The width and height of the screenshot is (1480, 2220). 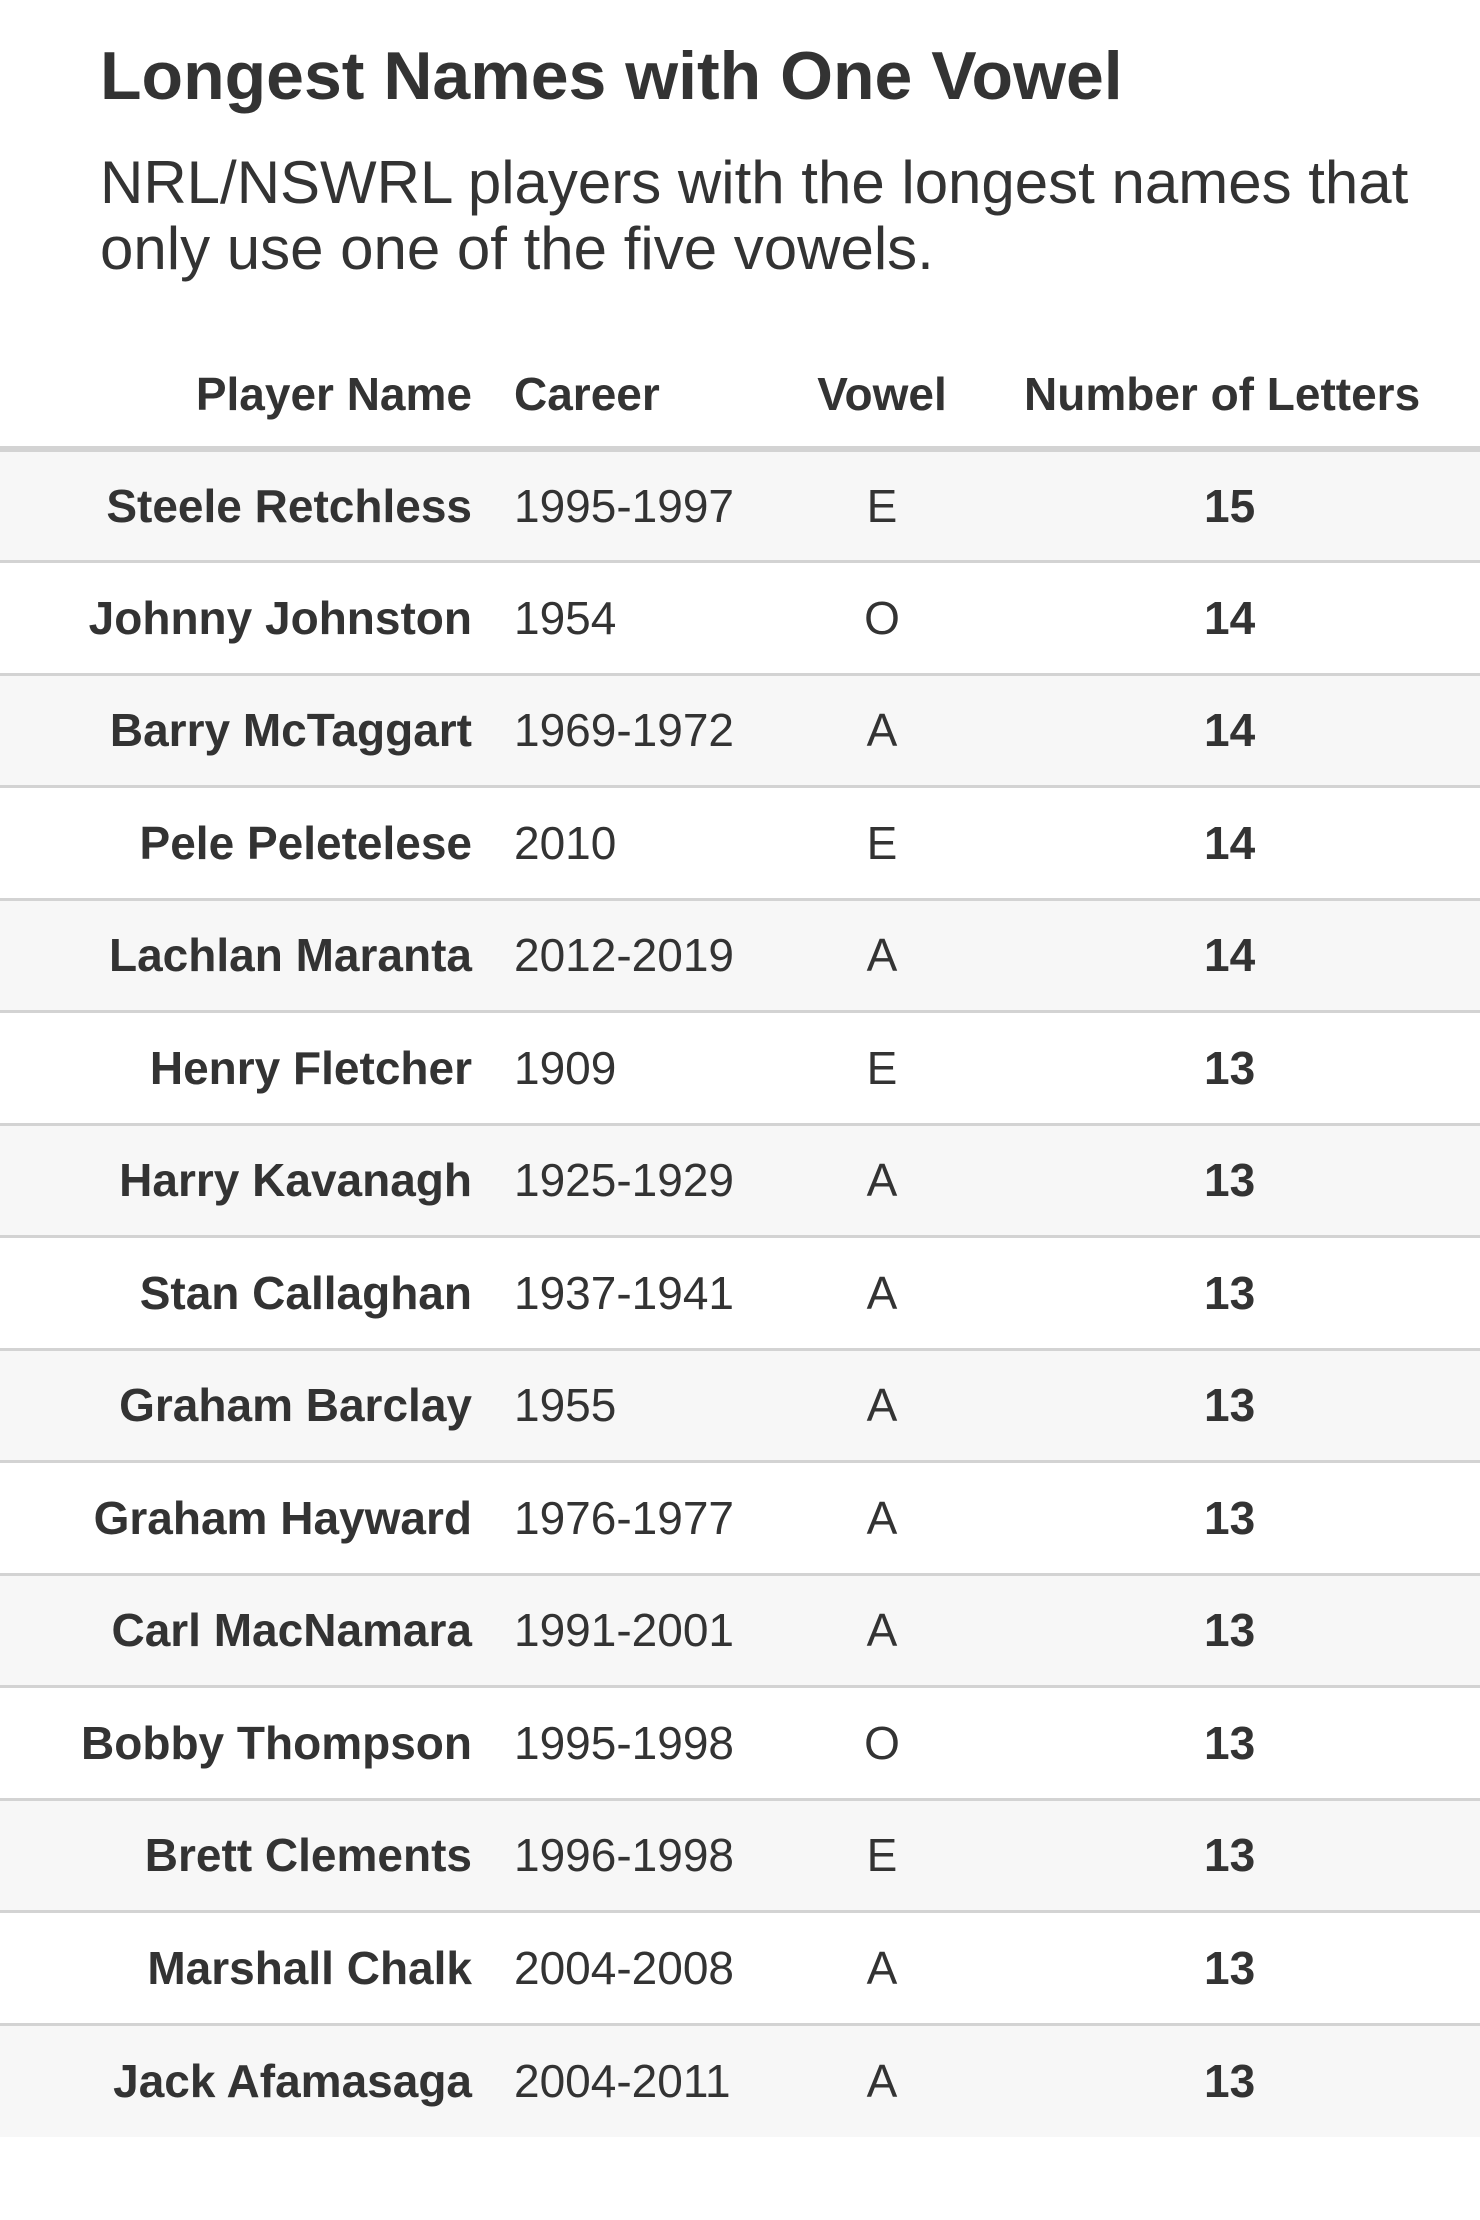 I want to click on table-row: Graham Hayward 1976-1977 A 13, so click(x=740, y=1518).